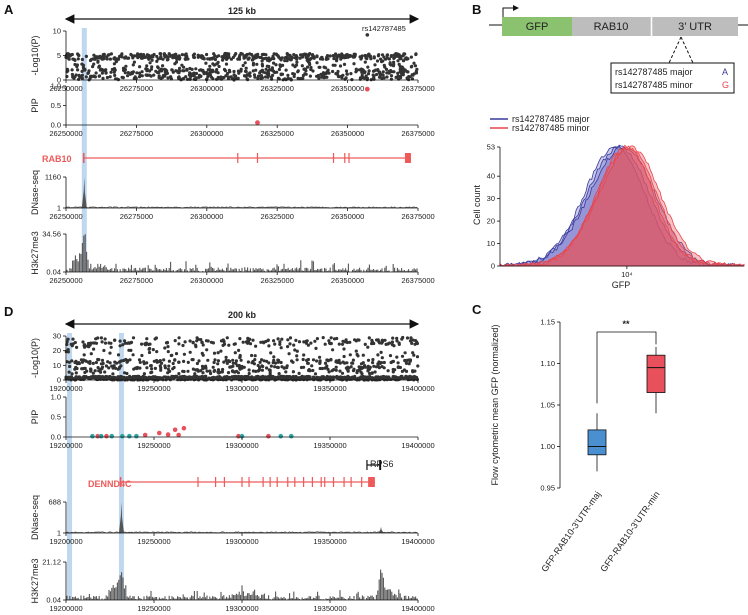 This screenshot has width=748, height=615. What do you see at coordinates (84, 192) in the screenshot?
I see `signal-peak` at bounding box center [84, 192].